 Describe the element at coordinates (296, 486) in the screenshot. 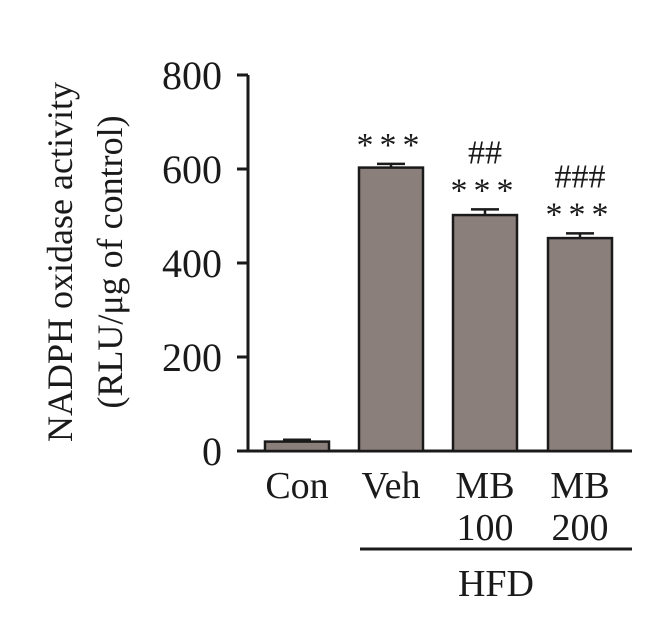

I see `x-tick-label: Con` at that location.